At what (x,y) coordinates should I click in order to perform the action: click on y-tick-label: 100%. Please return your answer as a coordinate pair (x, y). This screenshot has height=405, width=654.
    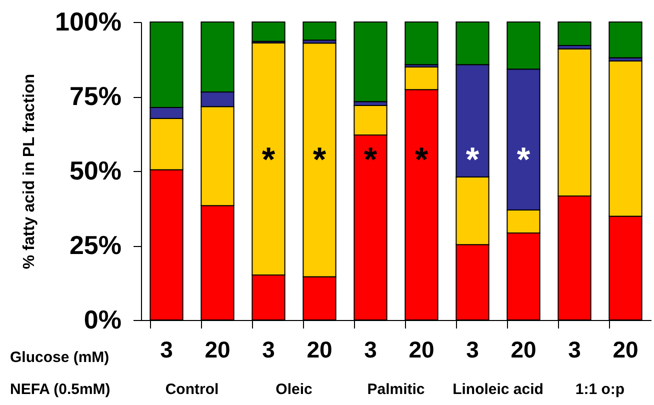
    Looking at the image, I should click on (88, 21).